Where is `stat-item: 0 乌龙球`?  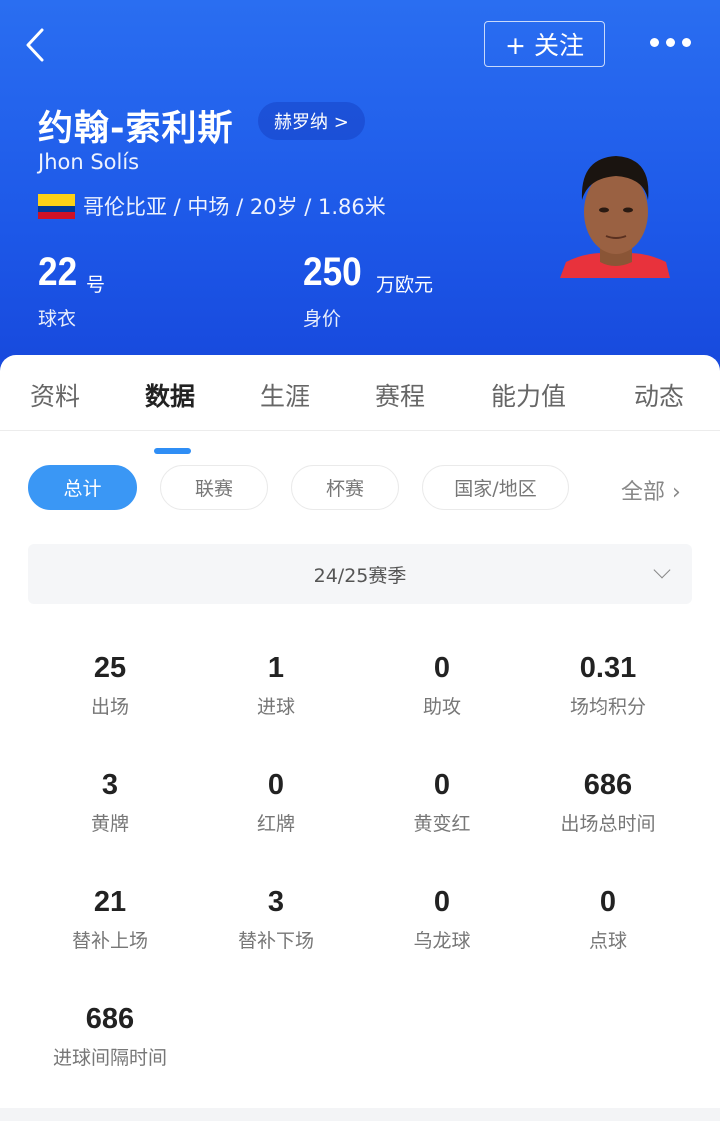
stat-item: 0 乌龙球 is located at coordinates (442, 919).